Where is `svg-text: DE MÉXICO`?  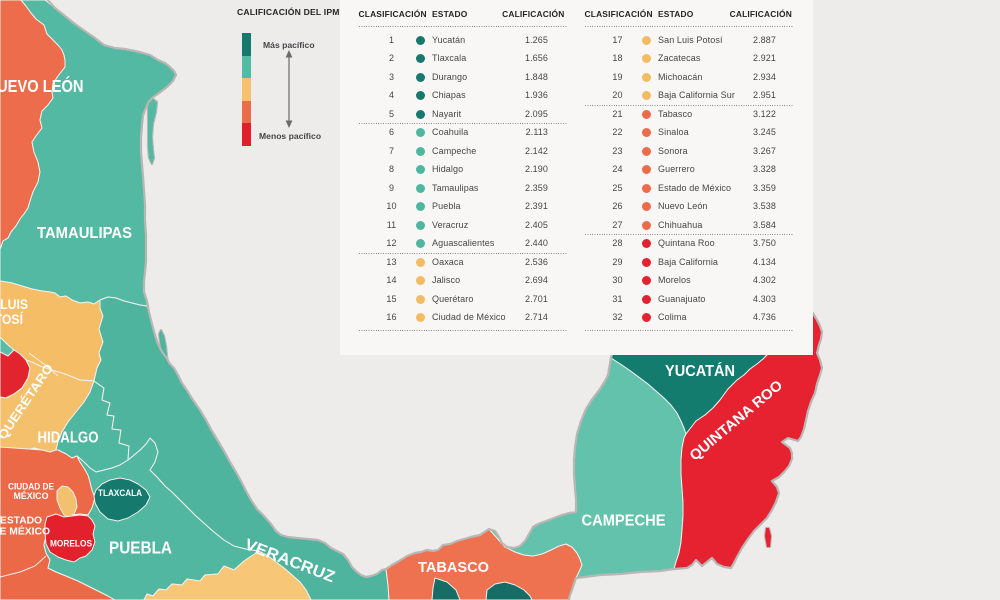 svg-text: DE MÉXICO is located at coordinates (25, 531).